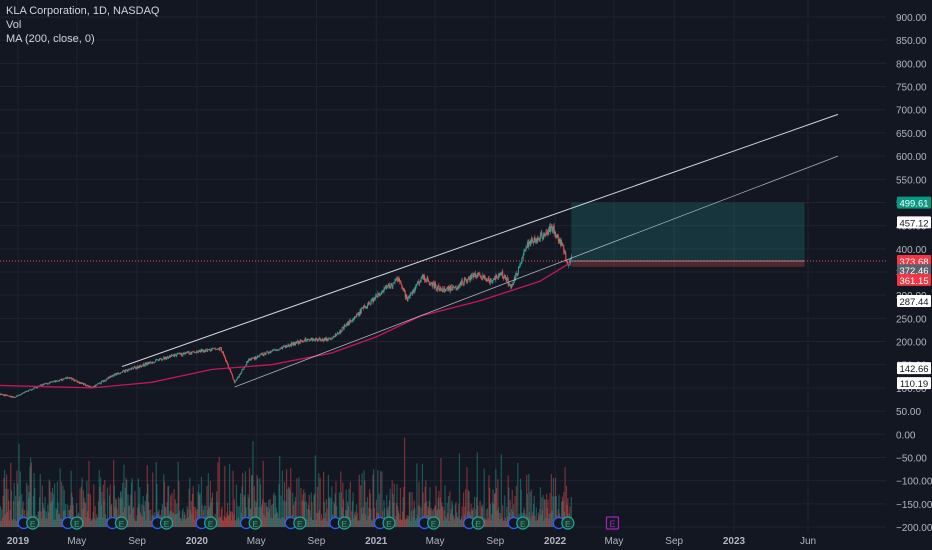  I want to click on position-zones, so click(443, 234).